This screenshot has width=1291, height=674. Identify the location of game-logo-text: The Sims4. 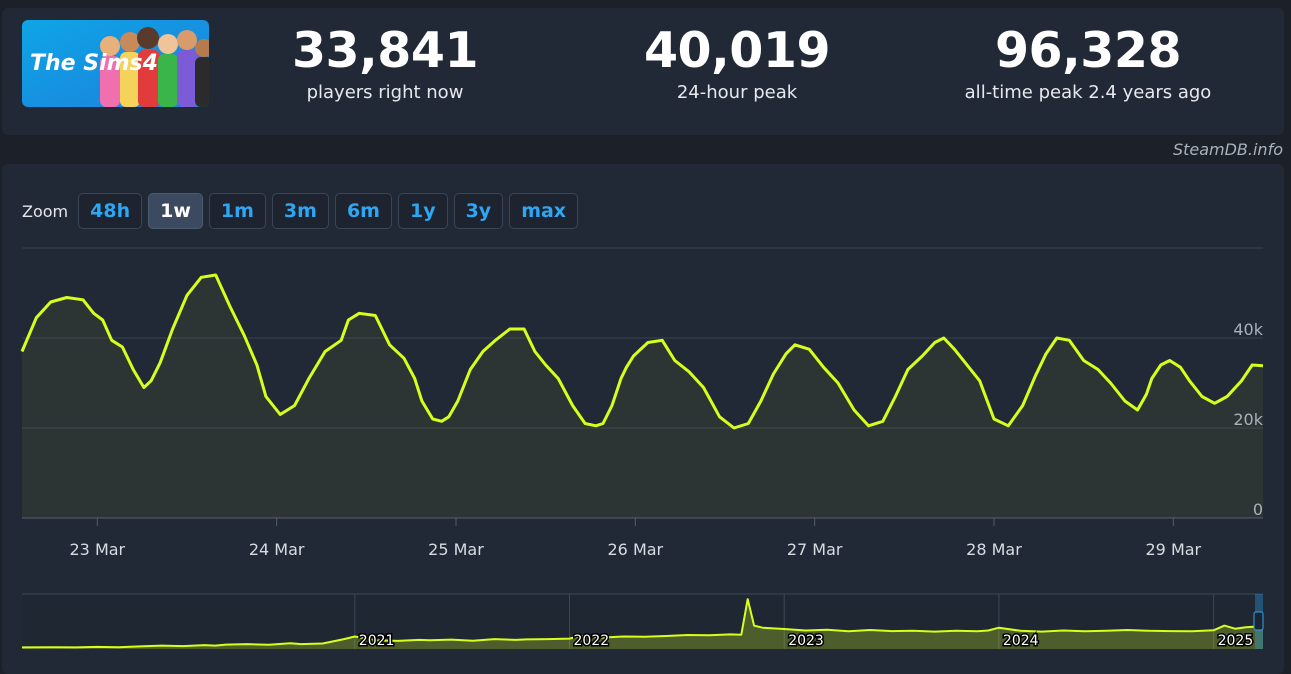
(94, 63).